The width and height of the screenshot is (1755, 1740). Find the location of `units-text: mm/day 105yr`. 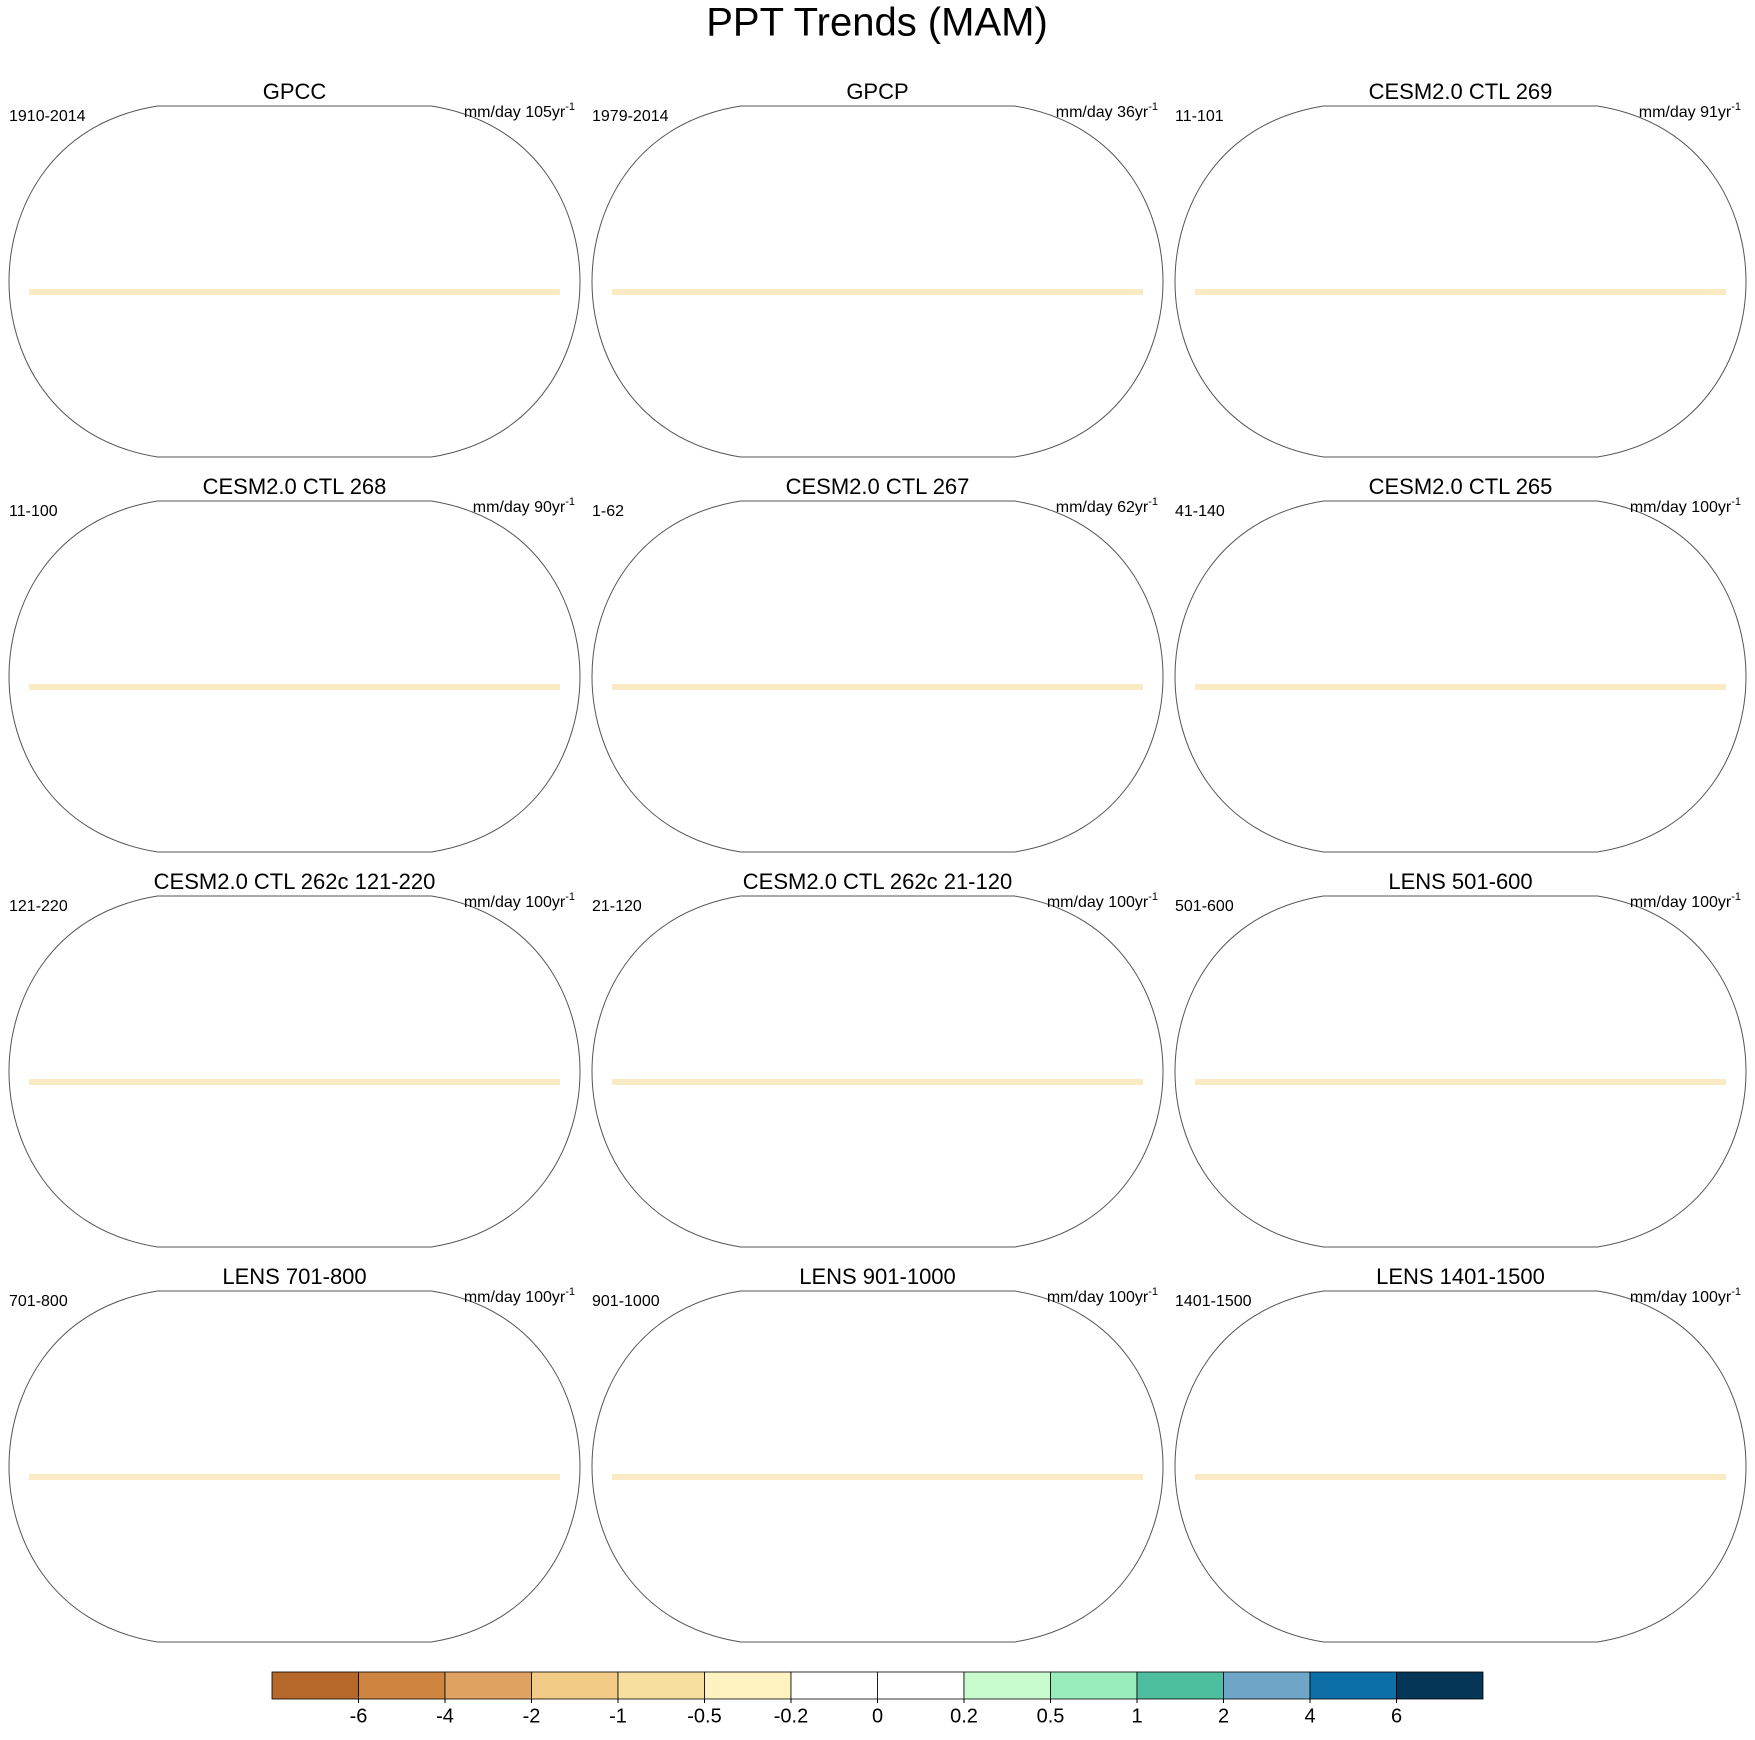

units-text: mm/day 105yr is located at coordinates (515, 112).